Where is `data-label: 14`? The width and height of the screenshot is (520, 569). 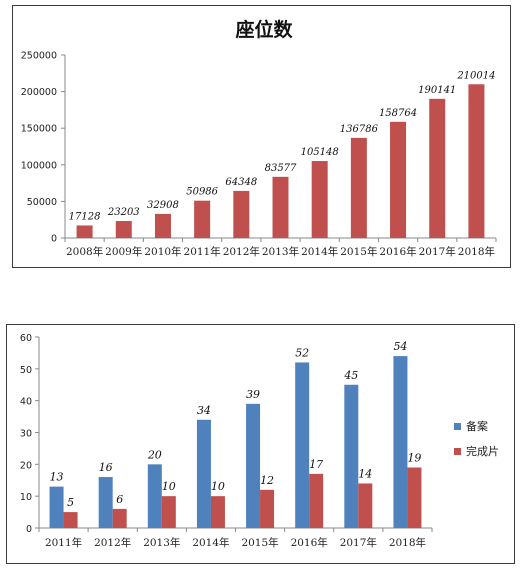
data-label: 14 is located at coordinates (365, 473).